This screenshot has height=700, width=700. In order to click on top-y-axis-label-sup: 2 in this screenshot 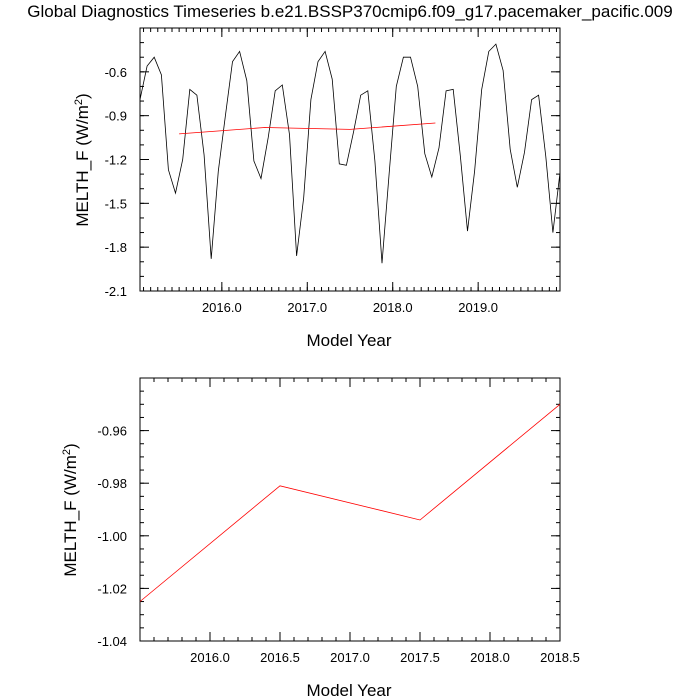, I will do `click(79, 102)`.